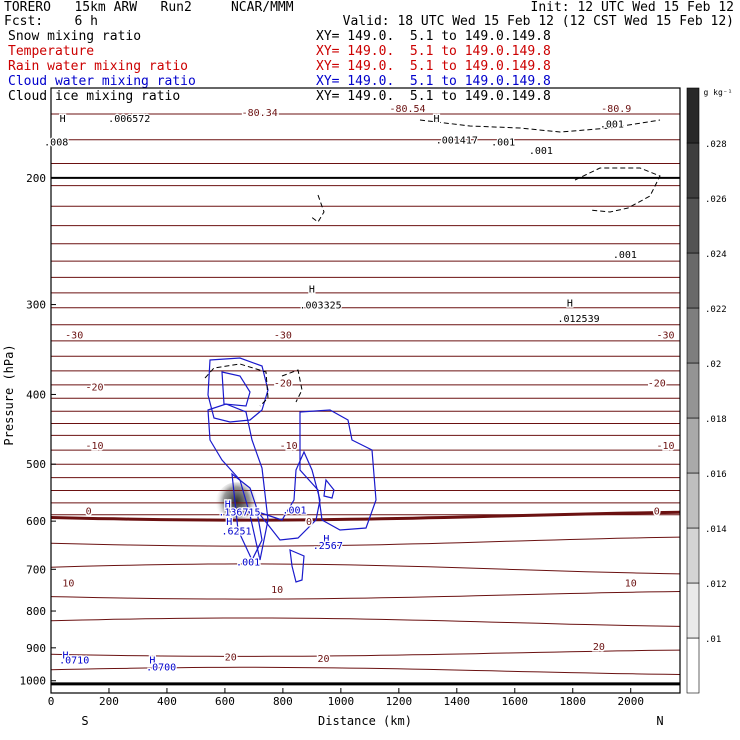 The width and height of the screenshot is (740, 740). I want to click on temperature-label-7: -20, so click(283, 384).